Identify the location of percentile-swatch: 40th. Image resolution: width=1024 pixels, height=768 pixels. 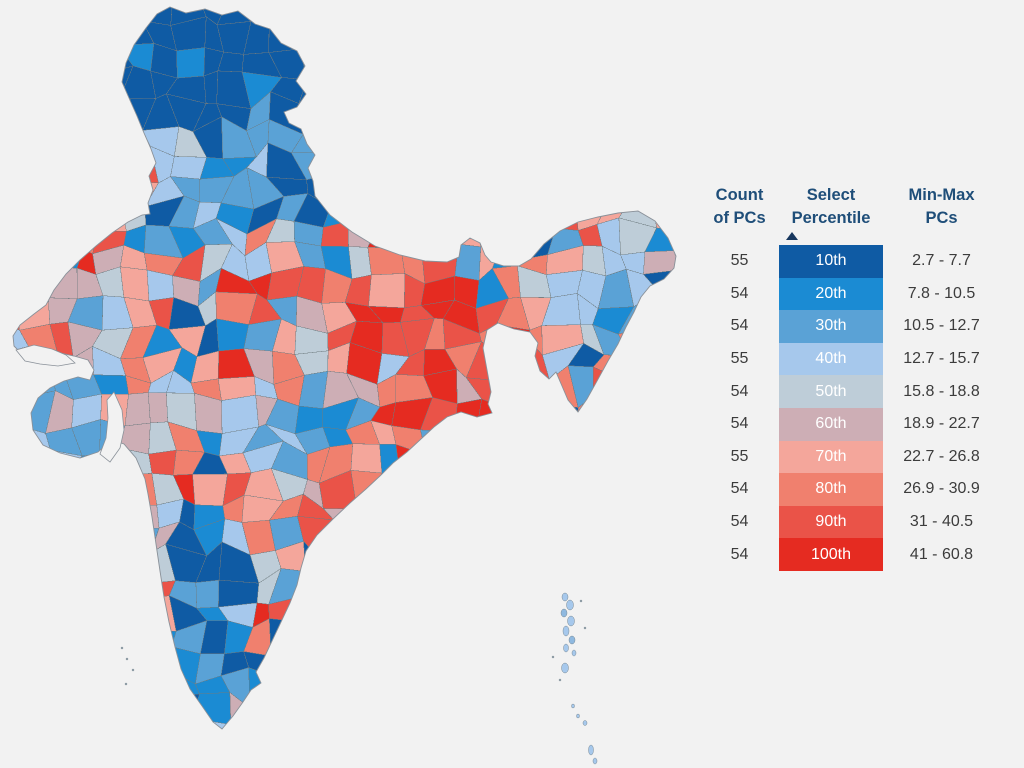
(831, 359).